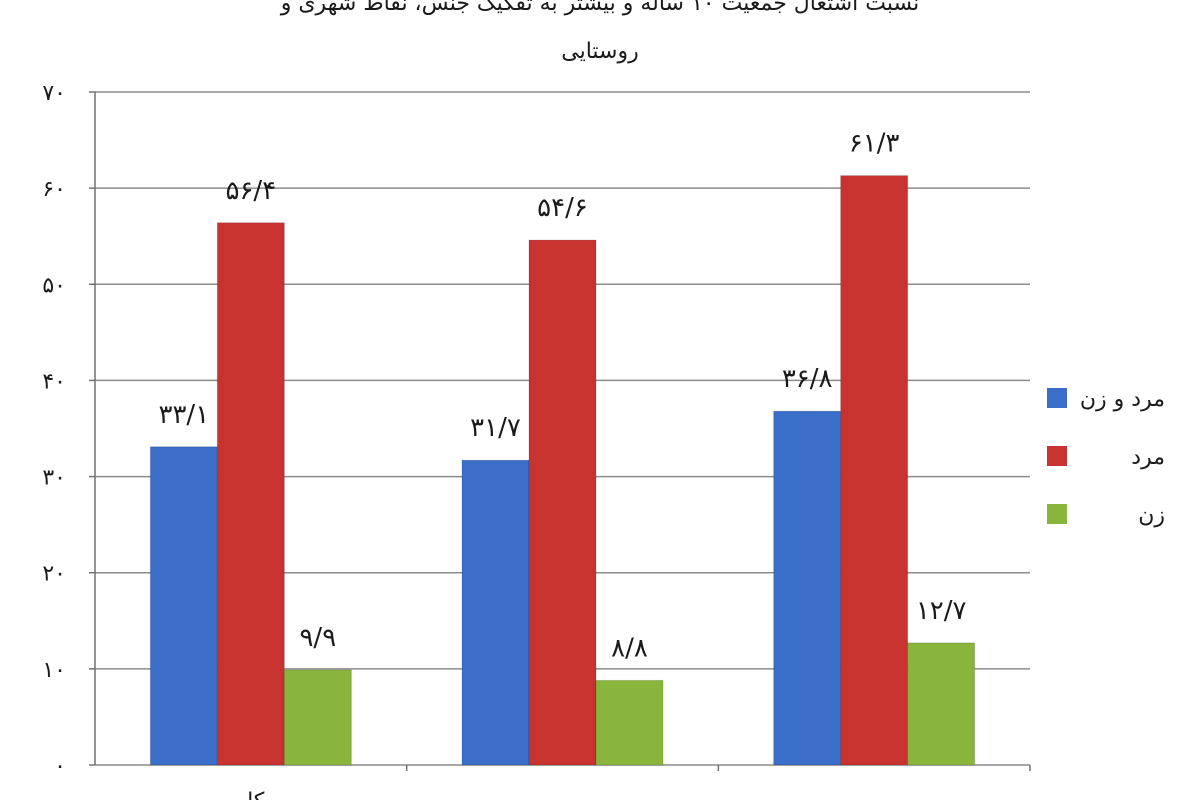  What do you see at coordinates (599, 51) in the screenshot?
I see `chart-title-line-2: روستایی` at bounding box center [599, 51].